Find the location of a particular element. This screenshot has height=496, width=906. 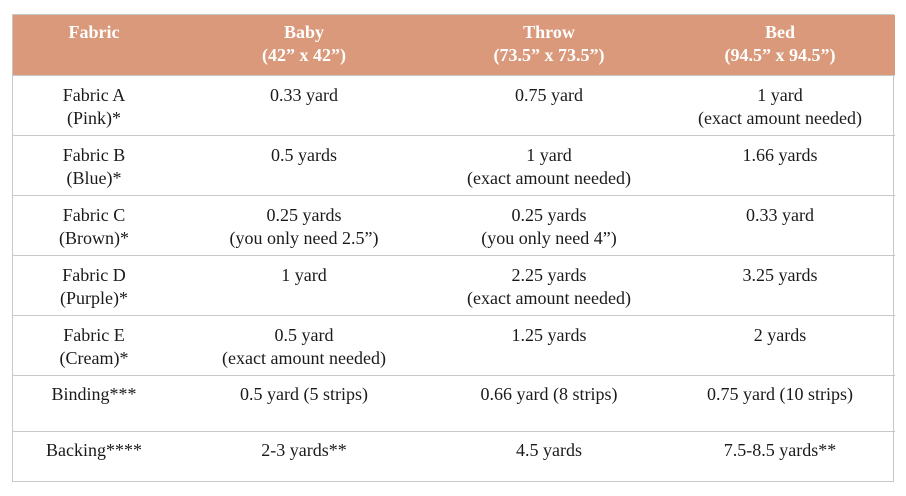

cell-fabric: Fabric A (Pink)* is located at coordinates (94, 104).